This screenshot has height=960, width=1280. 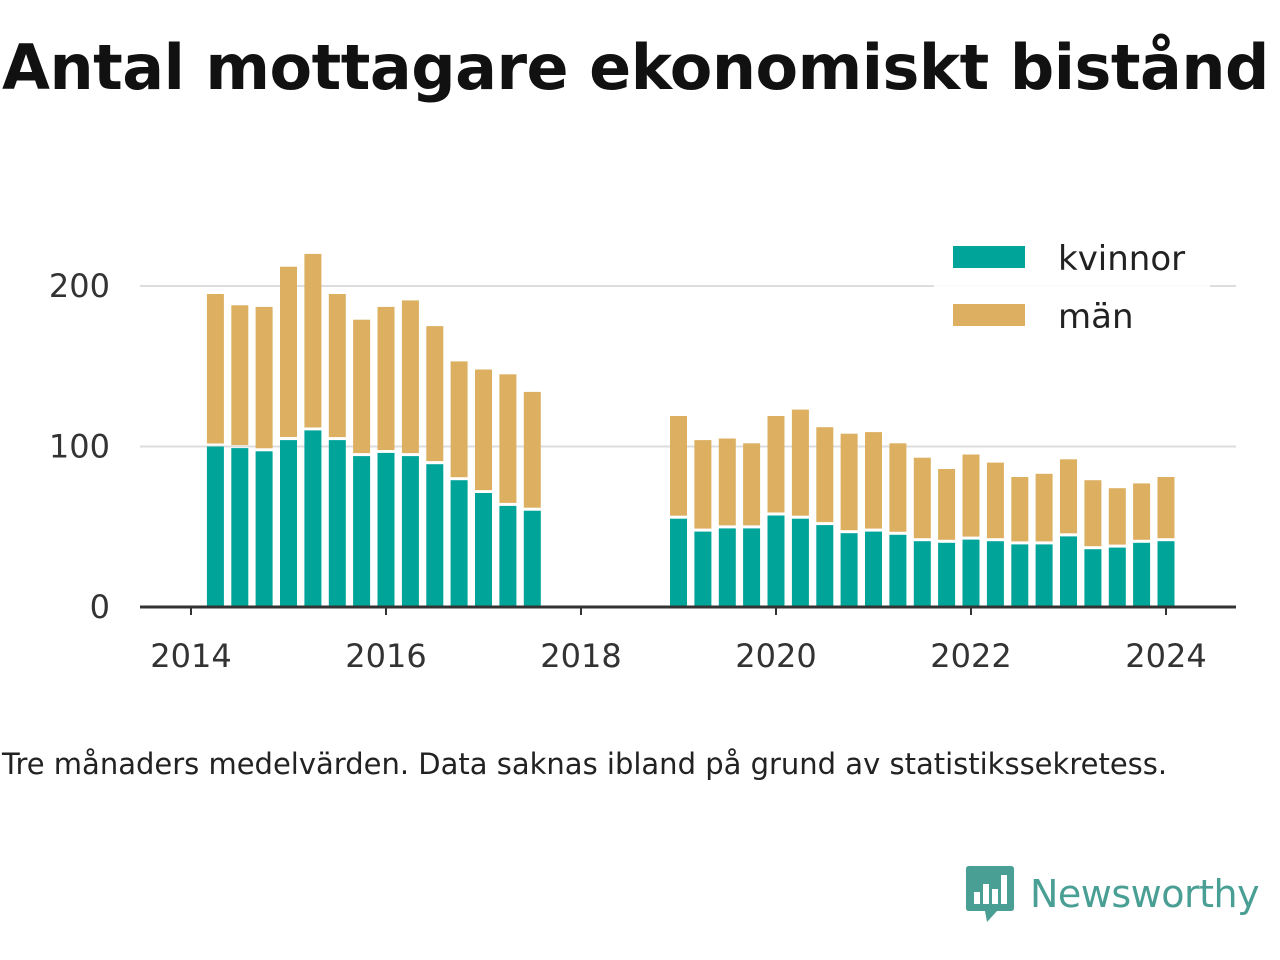 I want to click on y-tick-label: 0, so click(x=100, y=607).